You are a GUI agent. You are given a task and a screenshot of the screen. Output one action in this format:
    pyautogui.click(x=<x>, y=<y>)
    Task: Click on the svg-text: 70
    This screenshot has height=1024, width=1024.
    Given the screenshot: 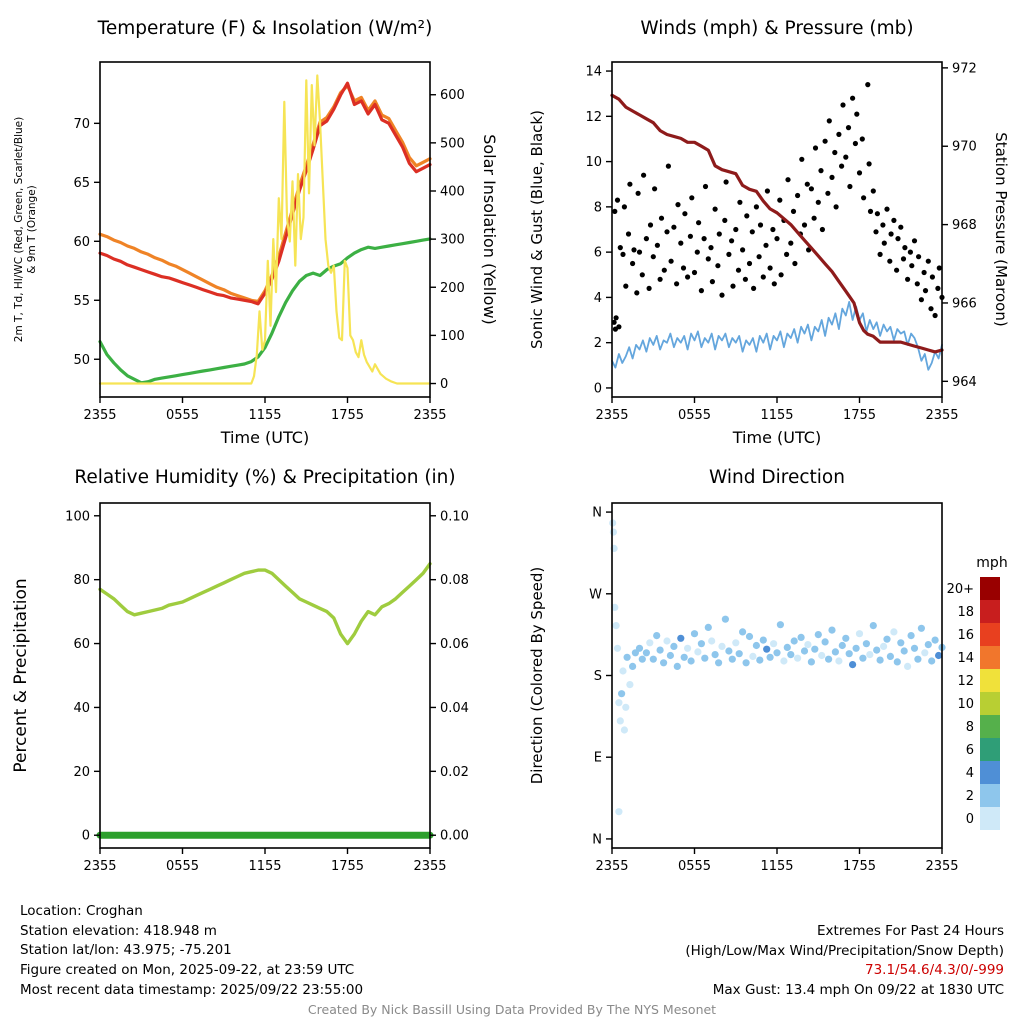 What is the action you would take?
    pyautogui.click(x=81, y=124)
    